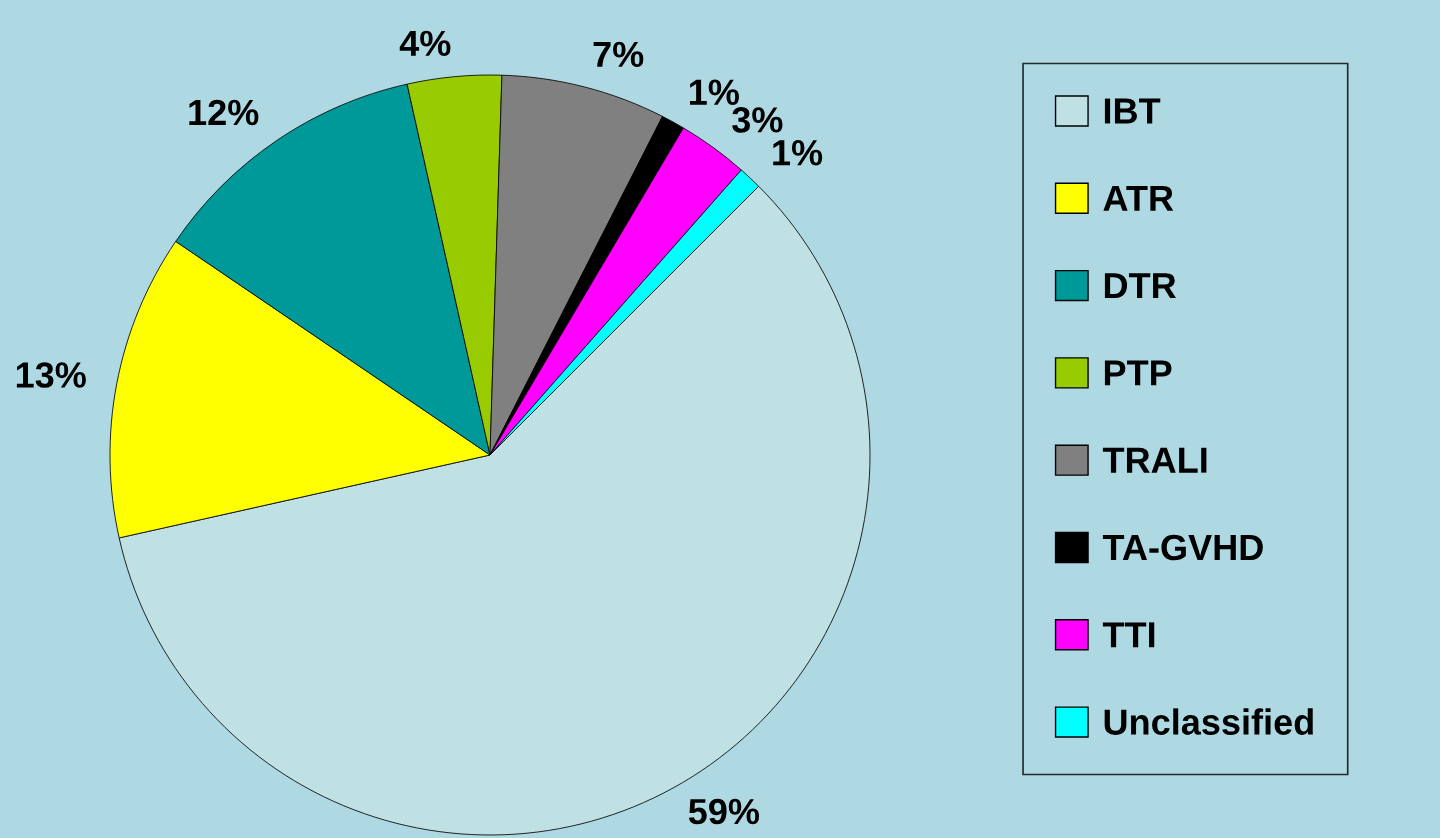  Describe the element at coordinates (618, 54) in the screenshot. I see `data-label: 7%` at that location.